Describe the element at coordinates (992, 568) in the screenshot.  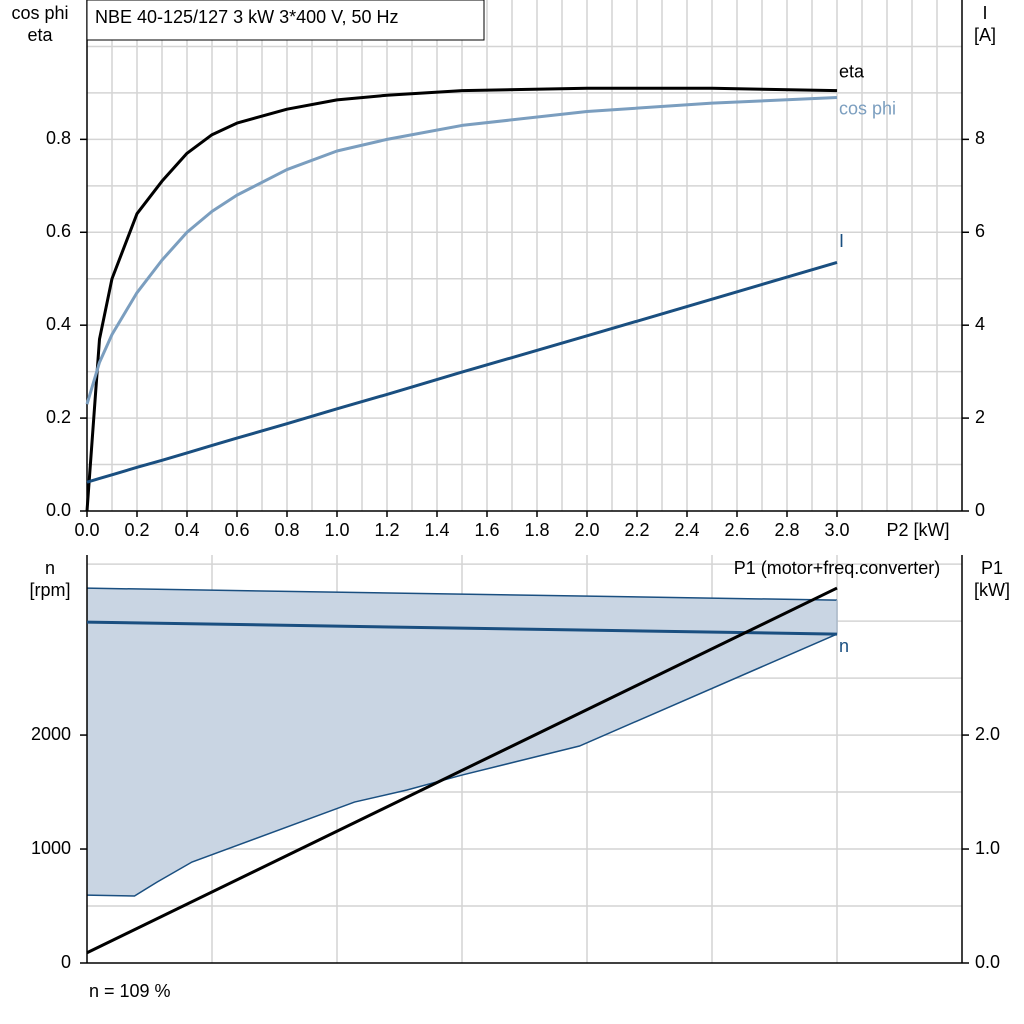
I see `y2-axis-title: P1` at that location.